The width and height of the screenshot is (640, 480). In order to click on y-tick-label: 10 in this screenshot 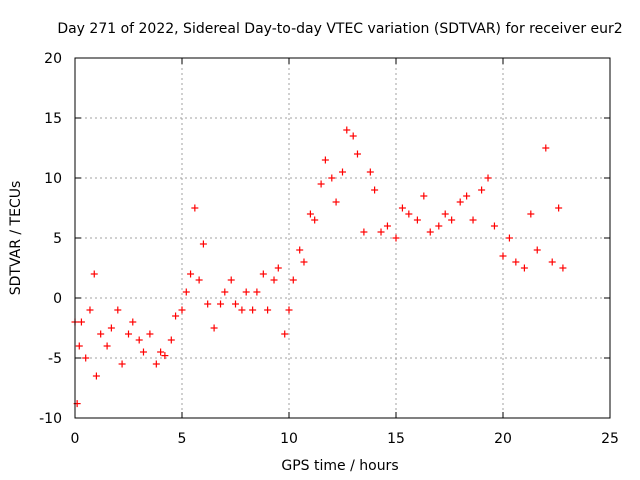, I will do `click(53, 179)`.